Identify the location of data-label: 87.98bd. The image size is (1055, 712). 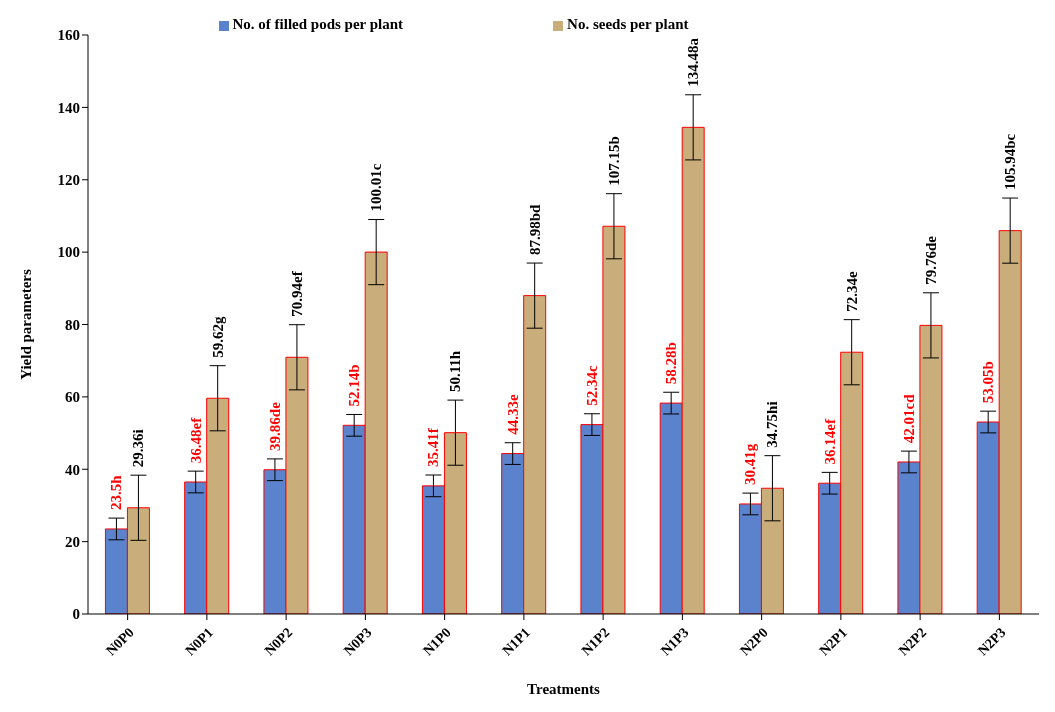
(534, 229).